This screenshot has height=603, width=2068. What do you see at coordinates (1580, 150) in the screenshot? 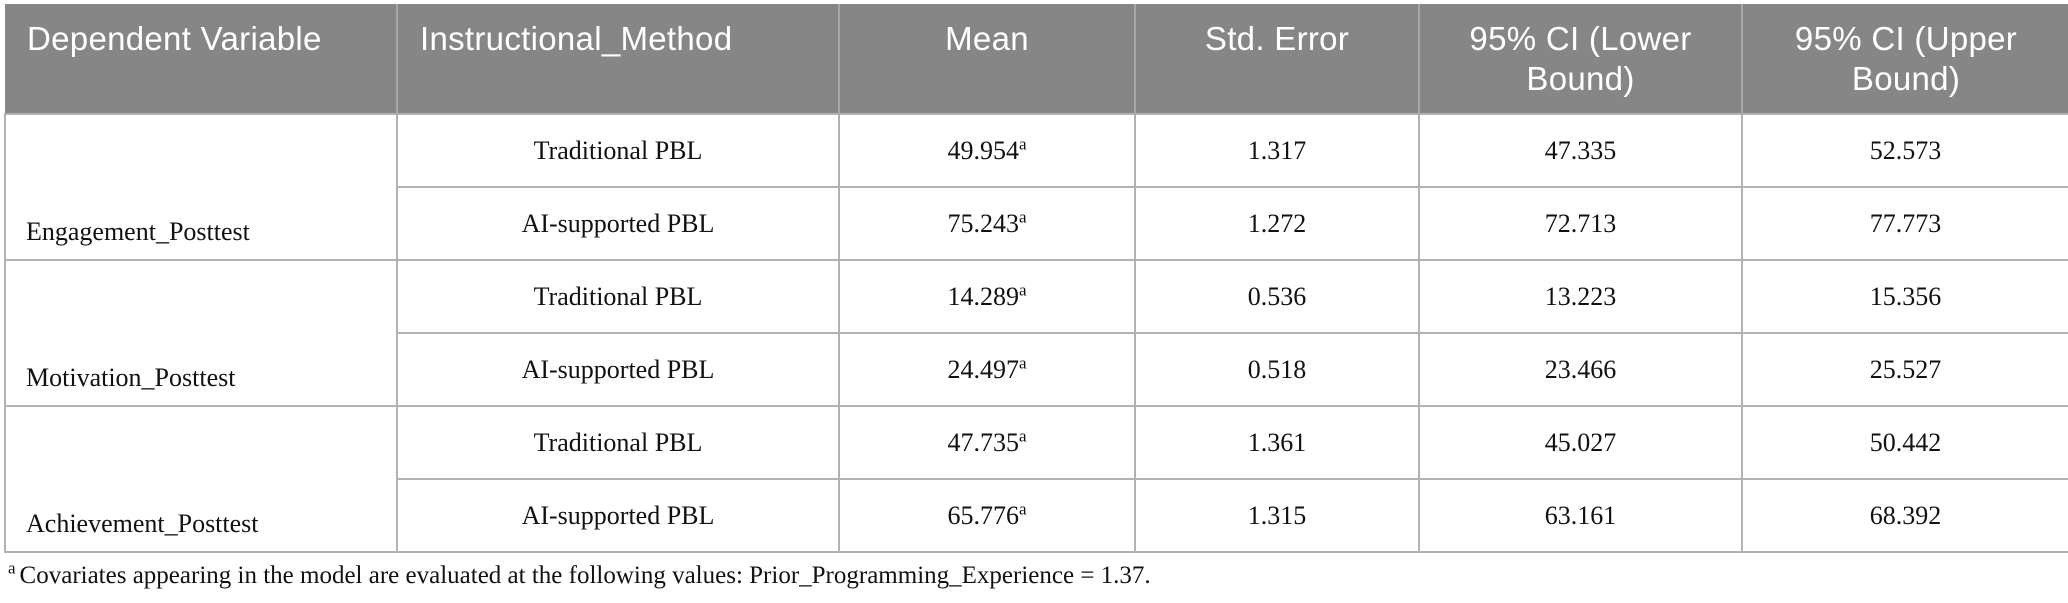
I see `cell-ci-lower: 47.335` at bounding box center [1580, 150].